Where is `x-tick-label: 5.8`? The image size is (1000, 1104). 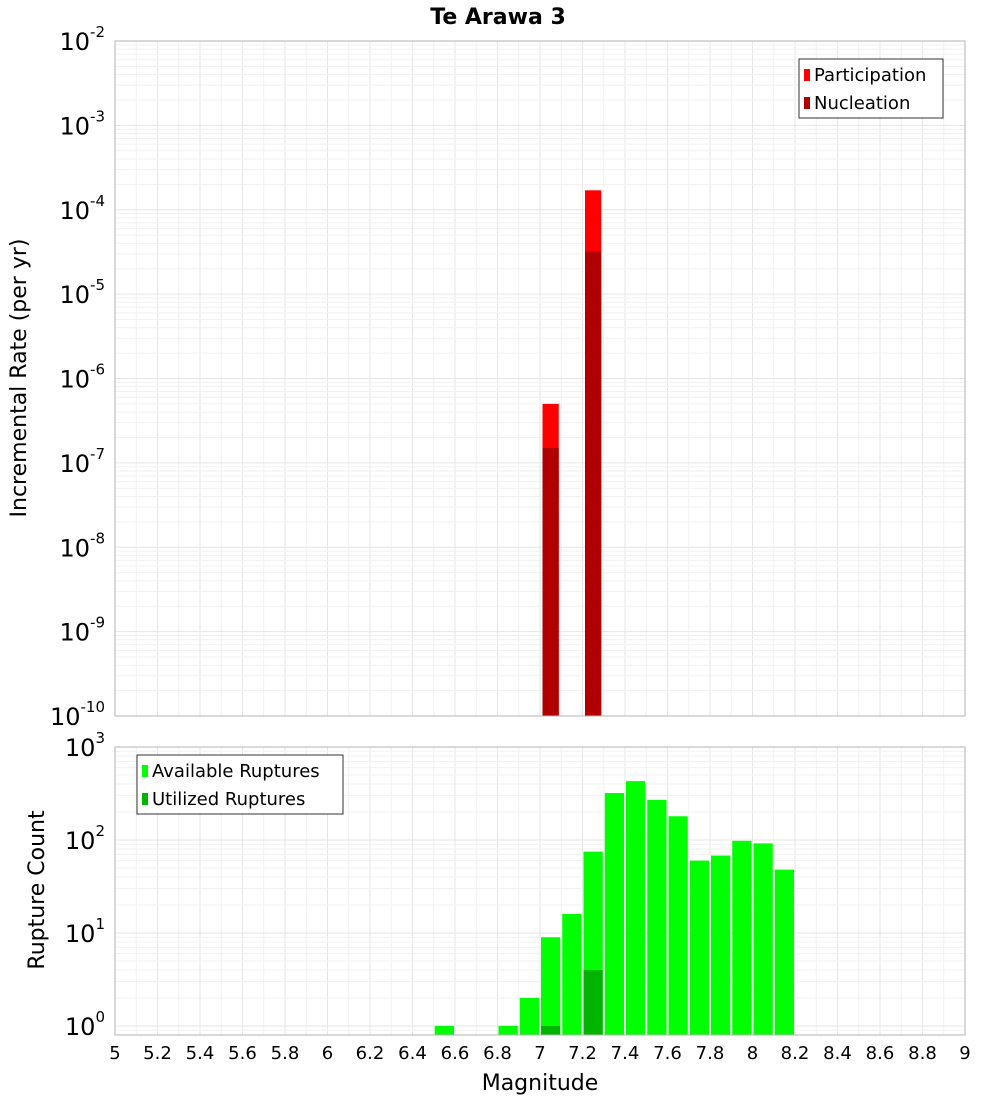 x-tick-label: 5.8 is located at coordinates (285, 1053).